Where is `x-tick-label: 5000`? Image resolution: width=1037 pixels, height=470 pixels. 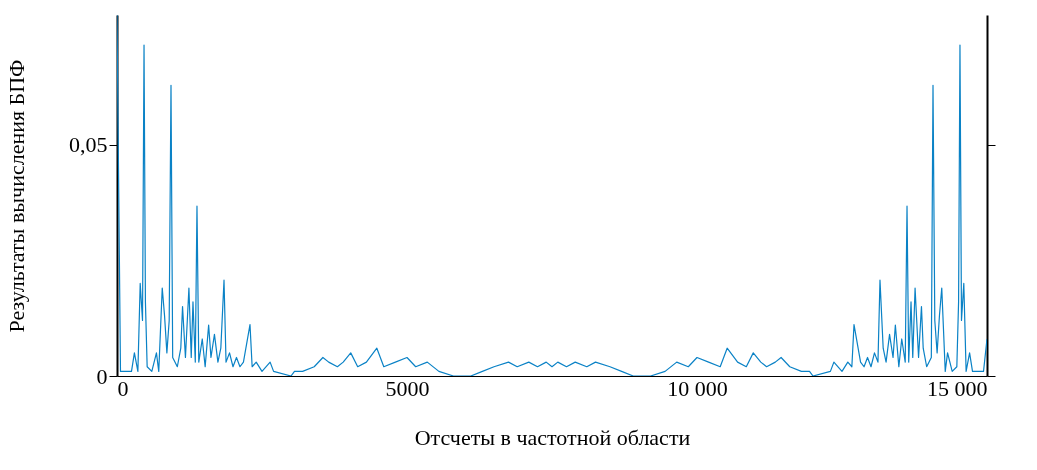 x-tick-label: 5000 is located at coordinates (407, 388).